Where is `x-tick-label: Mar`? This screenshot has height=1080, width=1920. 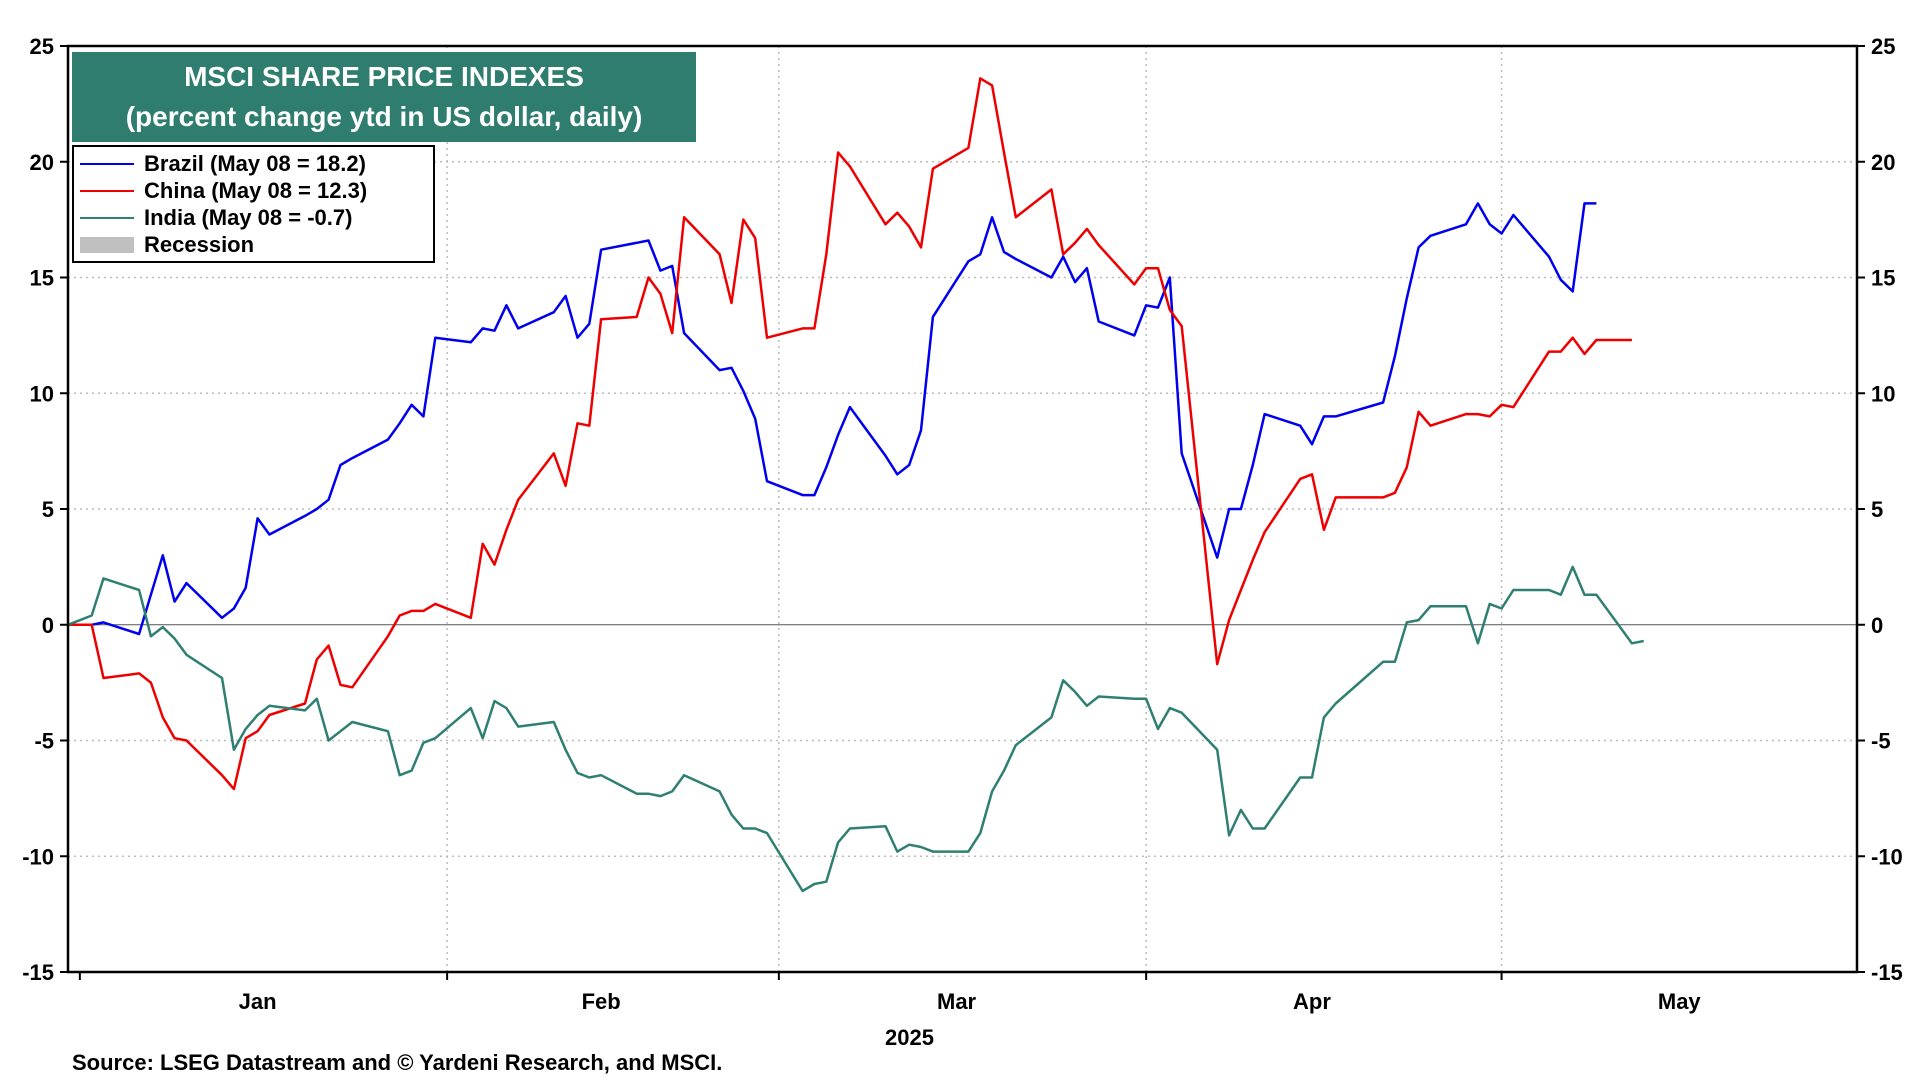 x-tick-label: Mar is located at coordinates (957, 1001).